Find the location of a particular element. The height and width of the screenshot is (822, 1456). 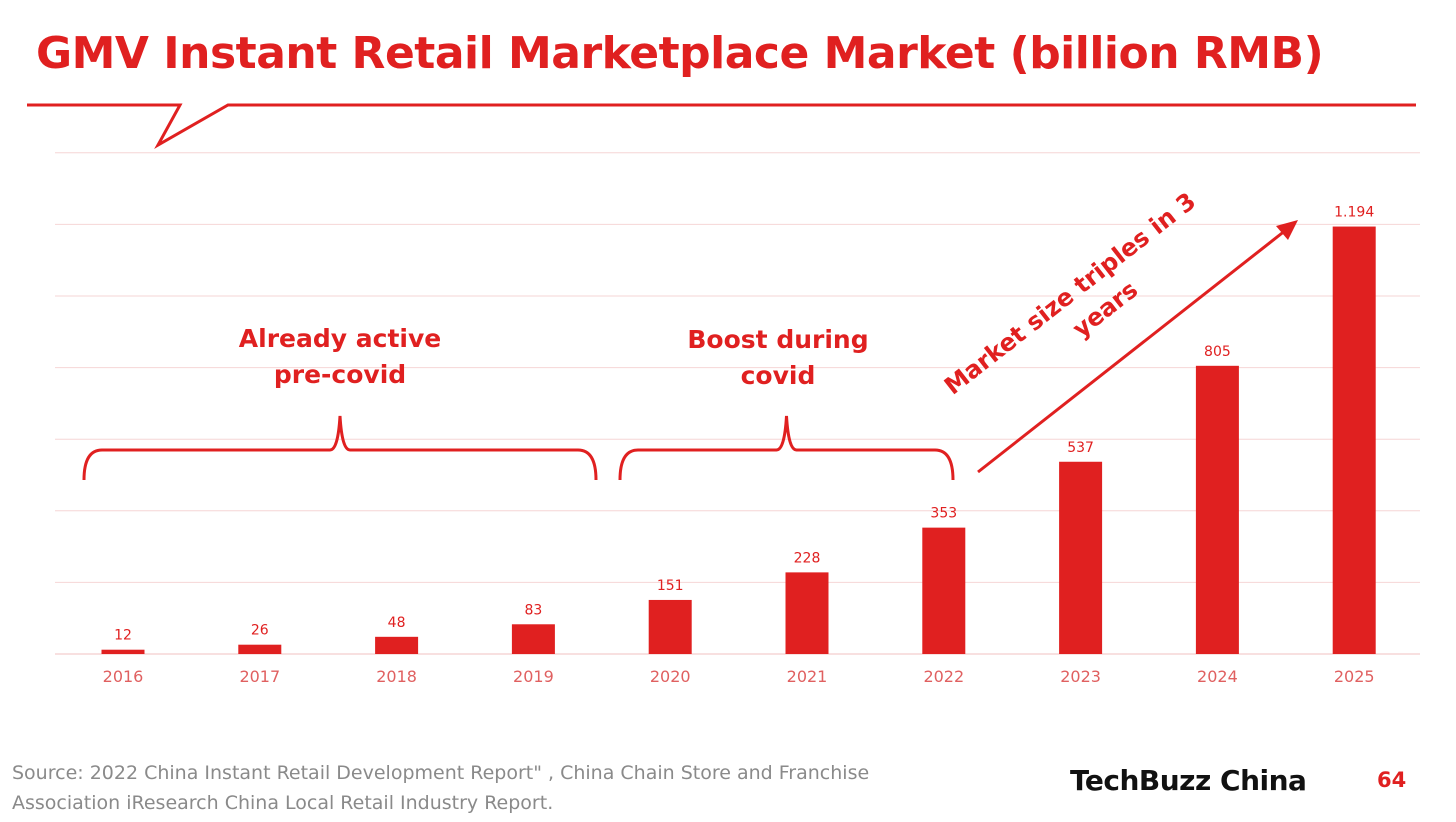

data-label: 12 is located at coordinates (123, 636).